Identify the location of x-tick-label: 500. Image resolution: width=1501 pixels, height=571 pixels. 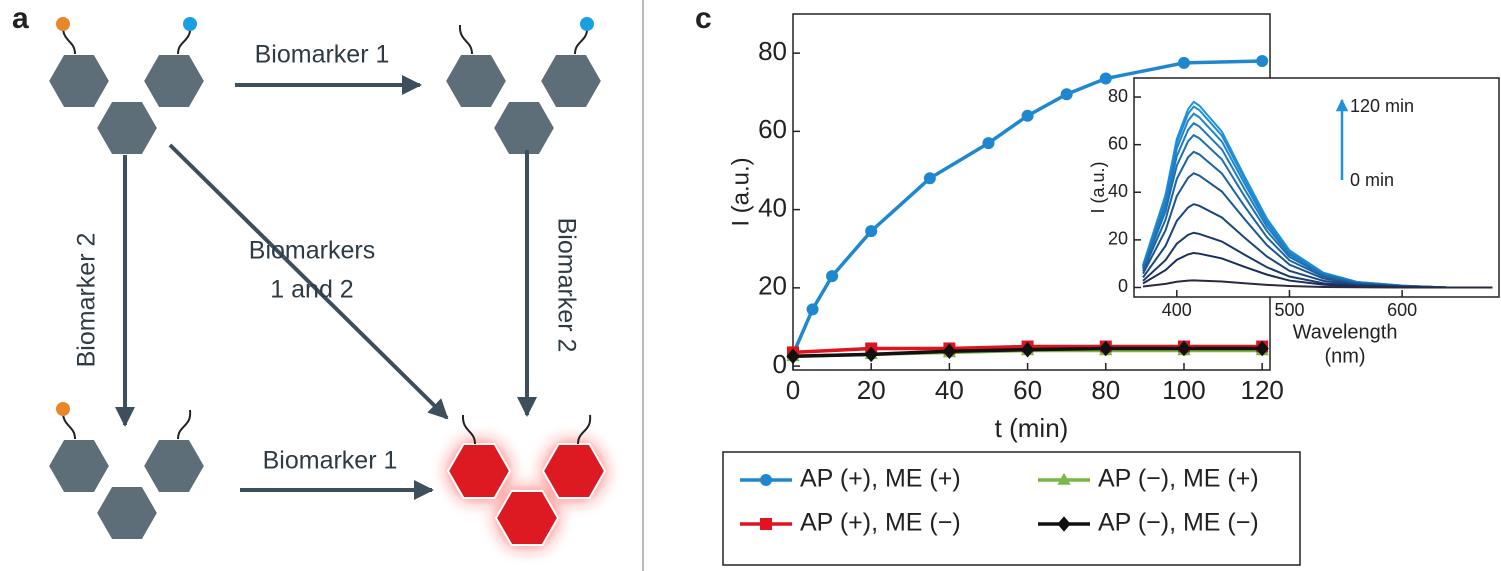
(1289, 310).